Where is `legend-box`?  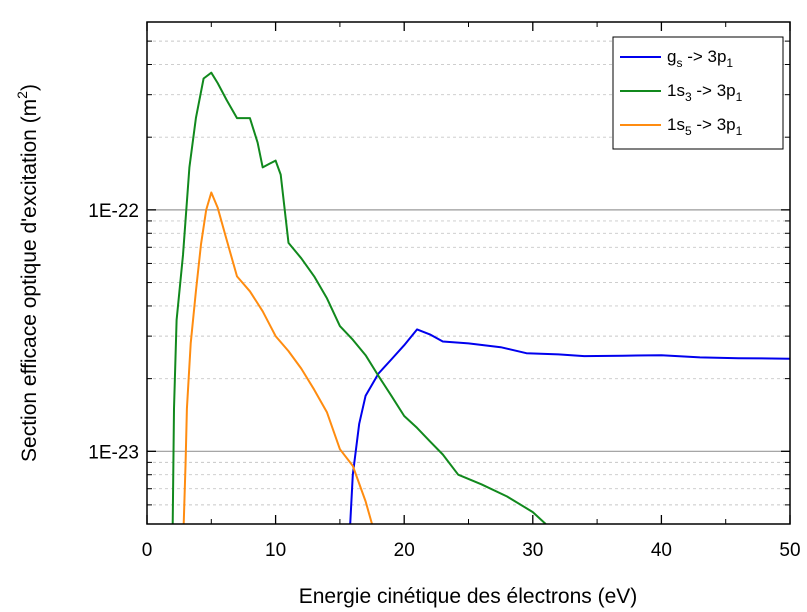 legend-box is located at coordinates (698, 93).